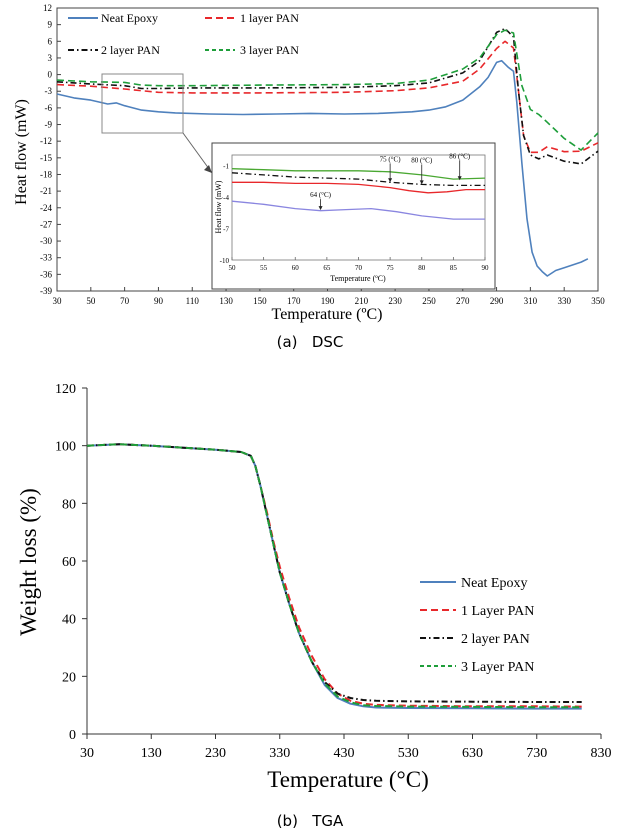 The width and height of the screenshot is (621, 834). What do you see at coordinates (328, 301) in the screenshot?
I see `x-tick-label: 190` at bounding box center [328, 301].